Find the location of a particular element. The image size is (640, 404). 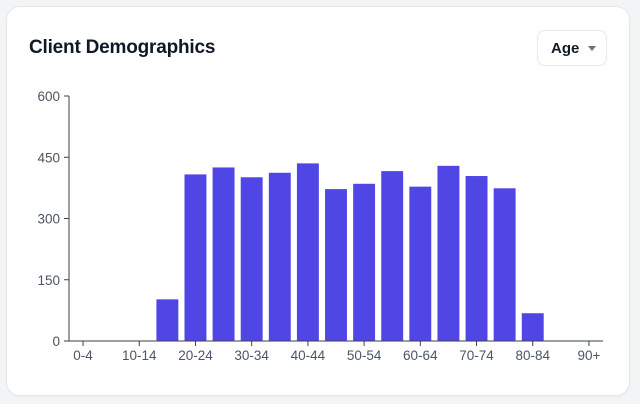

y-tick-label: 150 is located at coordinates (48, 280).